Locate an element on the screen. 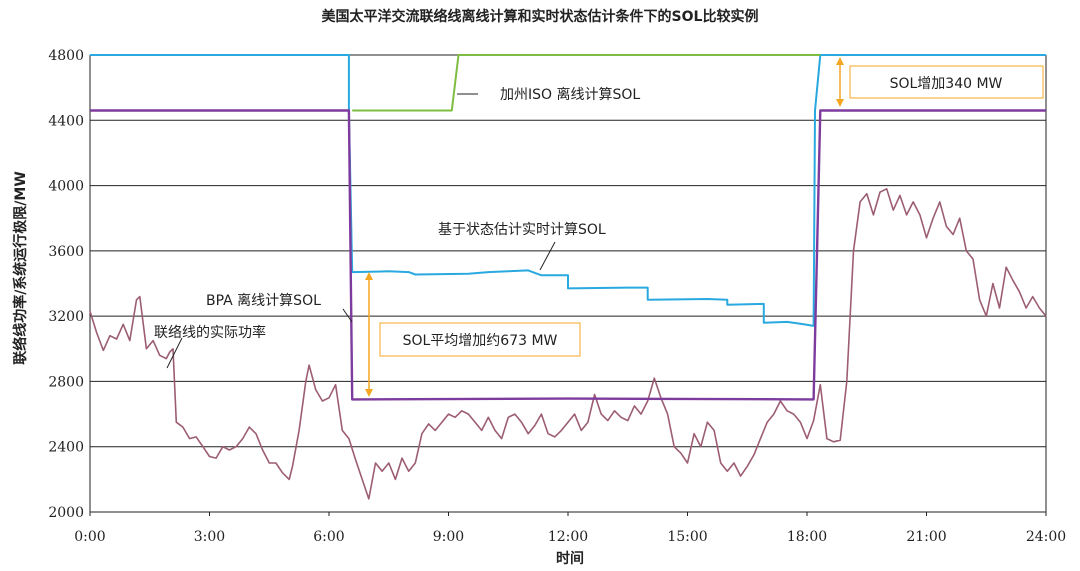 The image size is (1080, 571). sol-340-text: SOL增加340 MW is located at coordinates (946, 84).